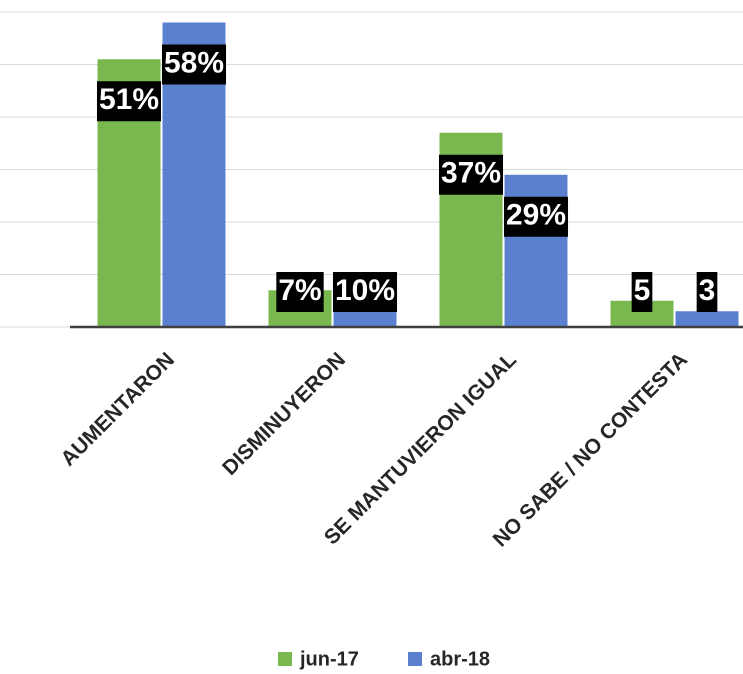 The image size is (743, 674). I want to click on value-label-text: 37%, so click(471, 173).